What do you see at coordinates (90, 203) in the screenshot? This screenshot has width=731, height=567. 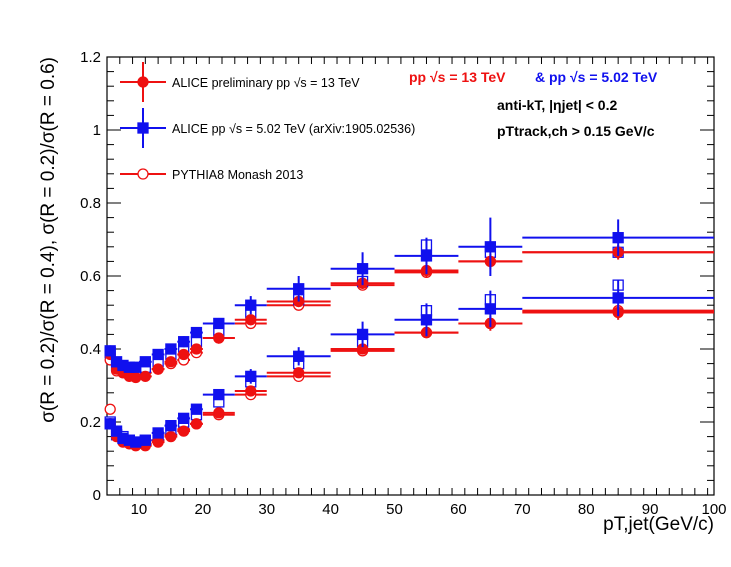 I see `y-tick-label: 0.8` at bounding box center [90, 203].